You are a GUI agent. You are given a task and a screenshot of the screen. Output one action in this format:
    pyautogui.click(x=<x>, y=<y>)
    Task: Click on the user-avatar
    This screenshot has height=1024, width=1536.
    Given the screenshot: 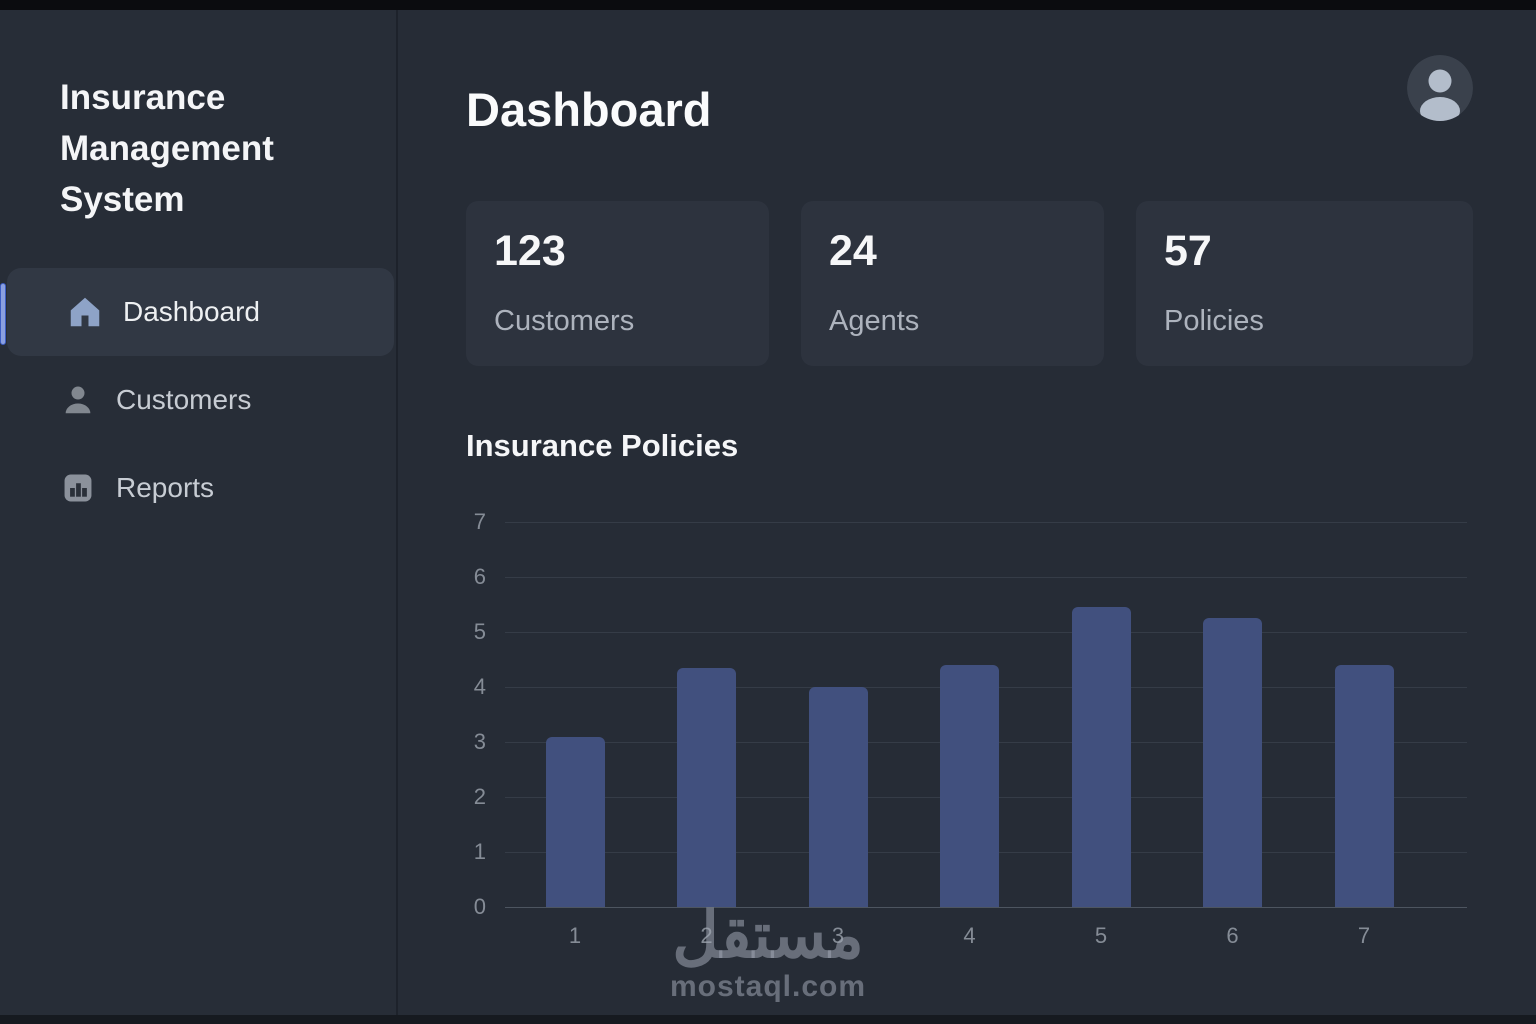 What is the action you would take?
    pyautogui.click(x=1440, y=88)
    